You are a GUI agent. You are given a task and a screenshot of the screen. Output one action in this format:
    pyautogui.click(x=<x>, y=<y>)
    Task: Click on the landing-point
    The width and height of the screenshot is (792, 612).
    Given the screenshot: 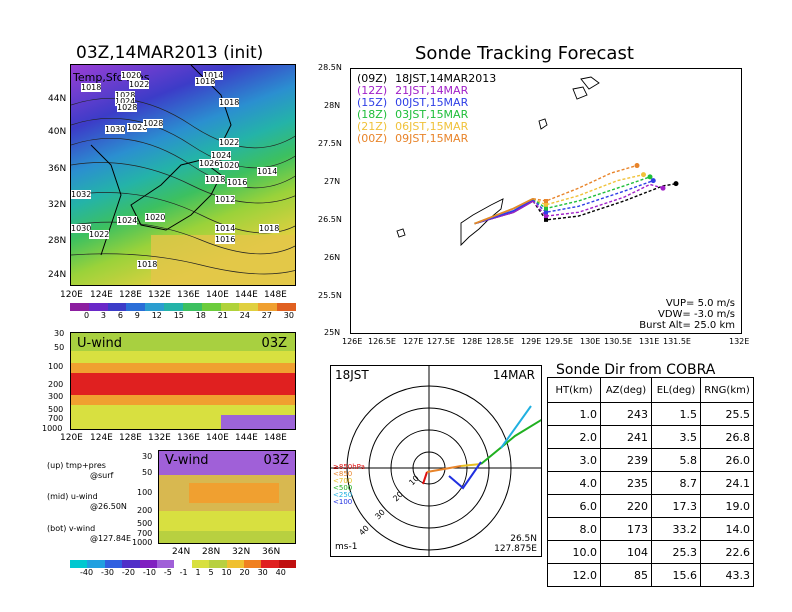 What is the action you would take?
    pyautogui.click(x=637, y=166)
    